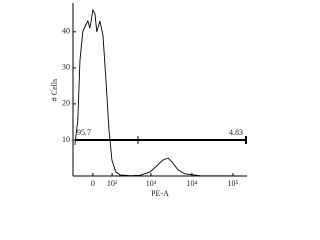 Image resolution: width=320 pixels, height=240 pixels. I want to click on x-tick-label: 10³, so click(151, 183).